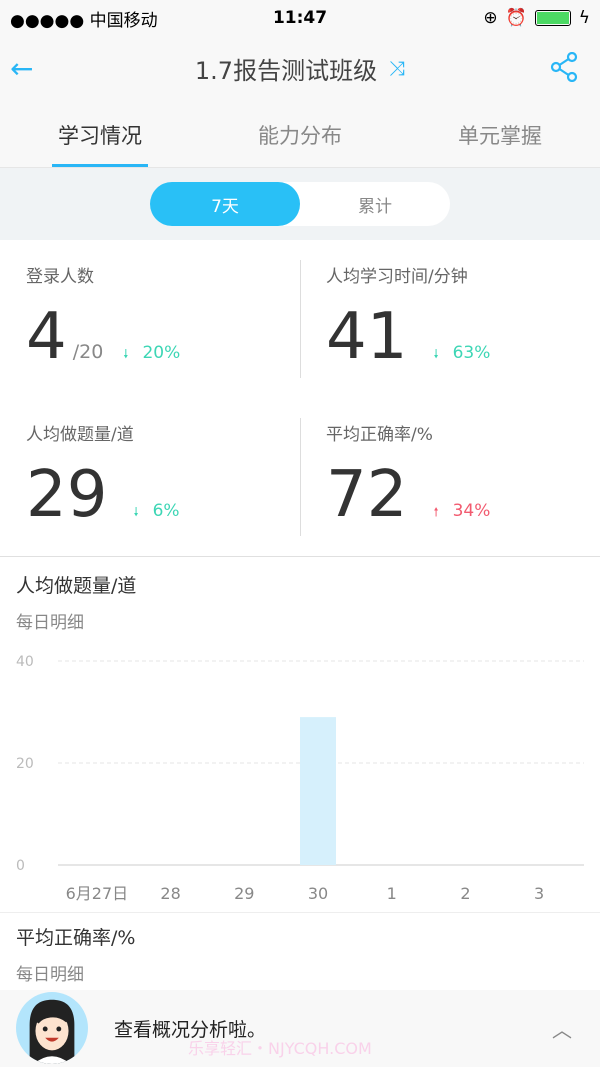  Describe the element at coordinates (97, 893) in the screenshot. I see `x-tick-label: 6月27日` at that location.